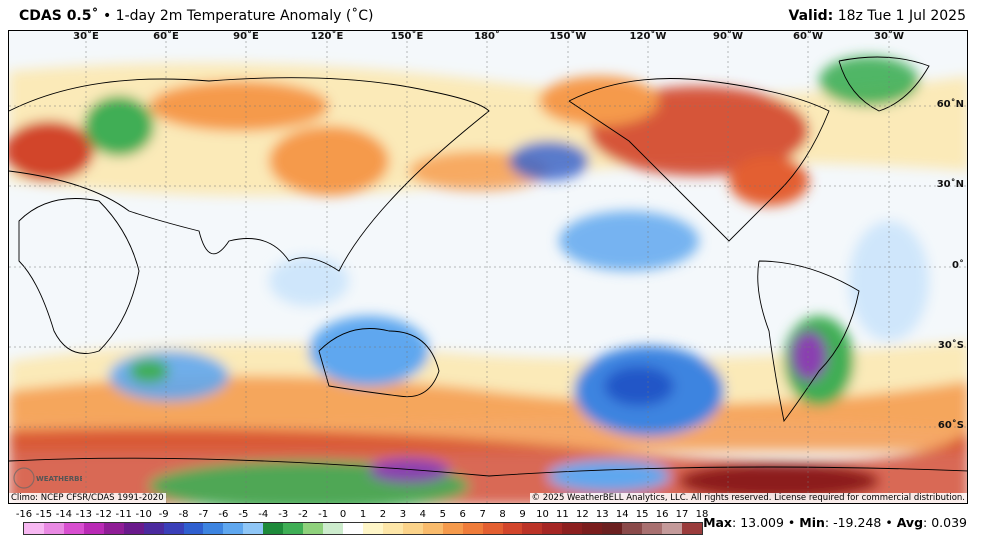 This screenshot has height=546, width=984. Describe the element at coordinates (183, 514) in the screenshot. I see `color-scale-tick: -8` at that location.